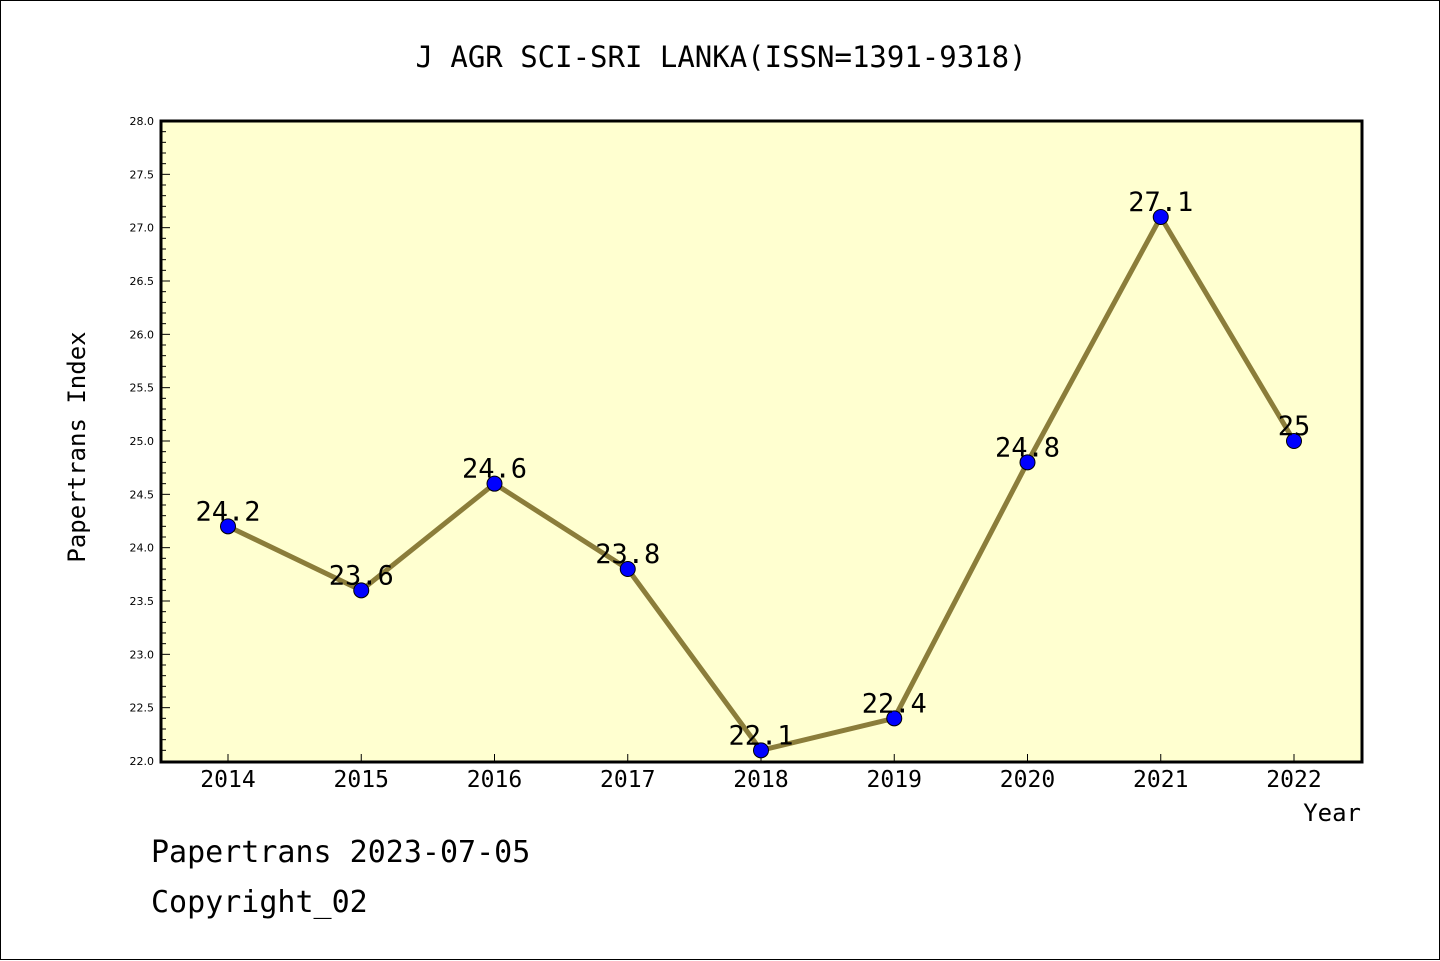  Describe the element at coordinates (142, 761) in the screenshot. I see `y-tick-label: 22.0` at that location.